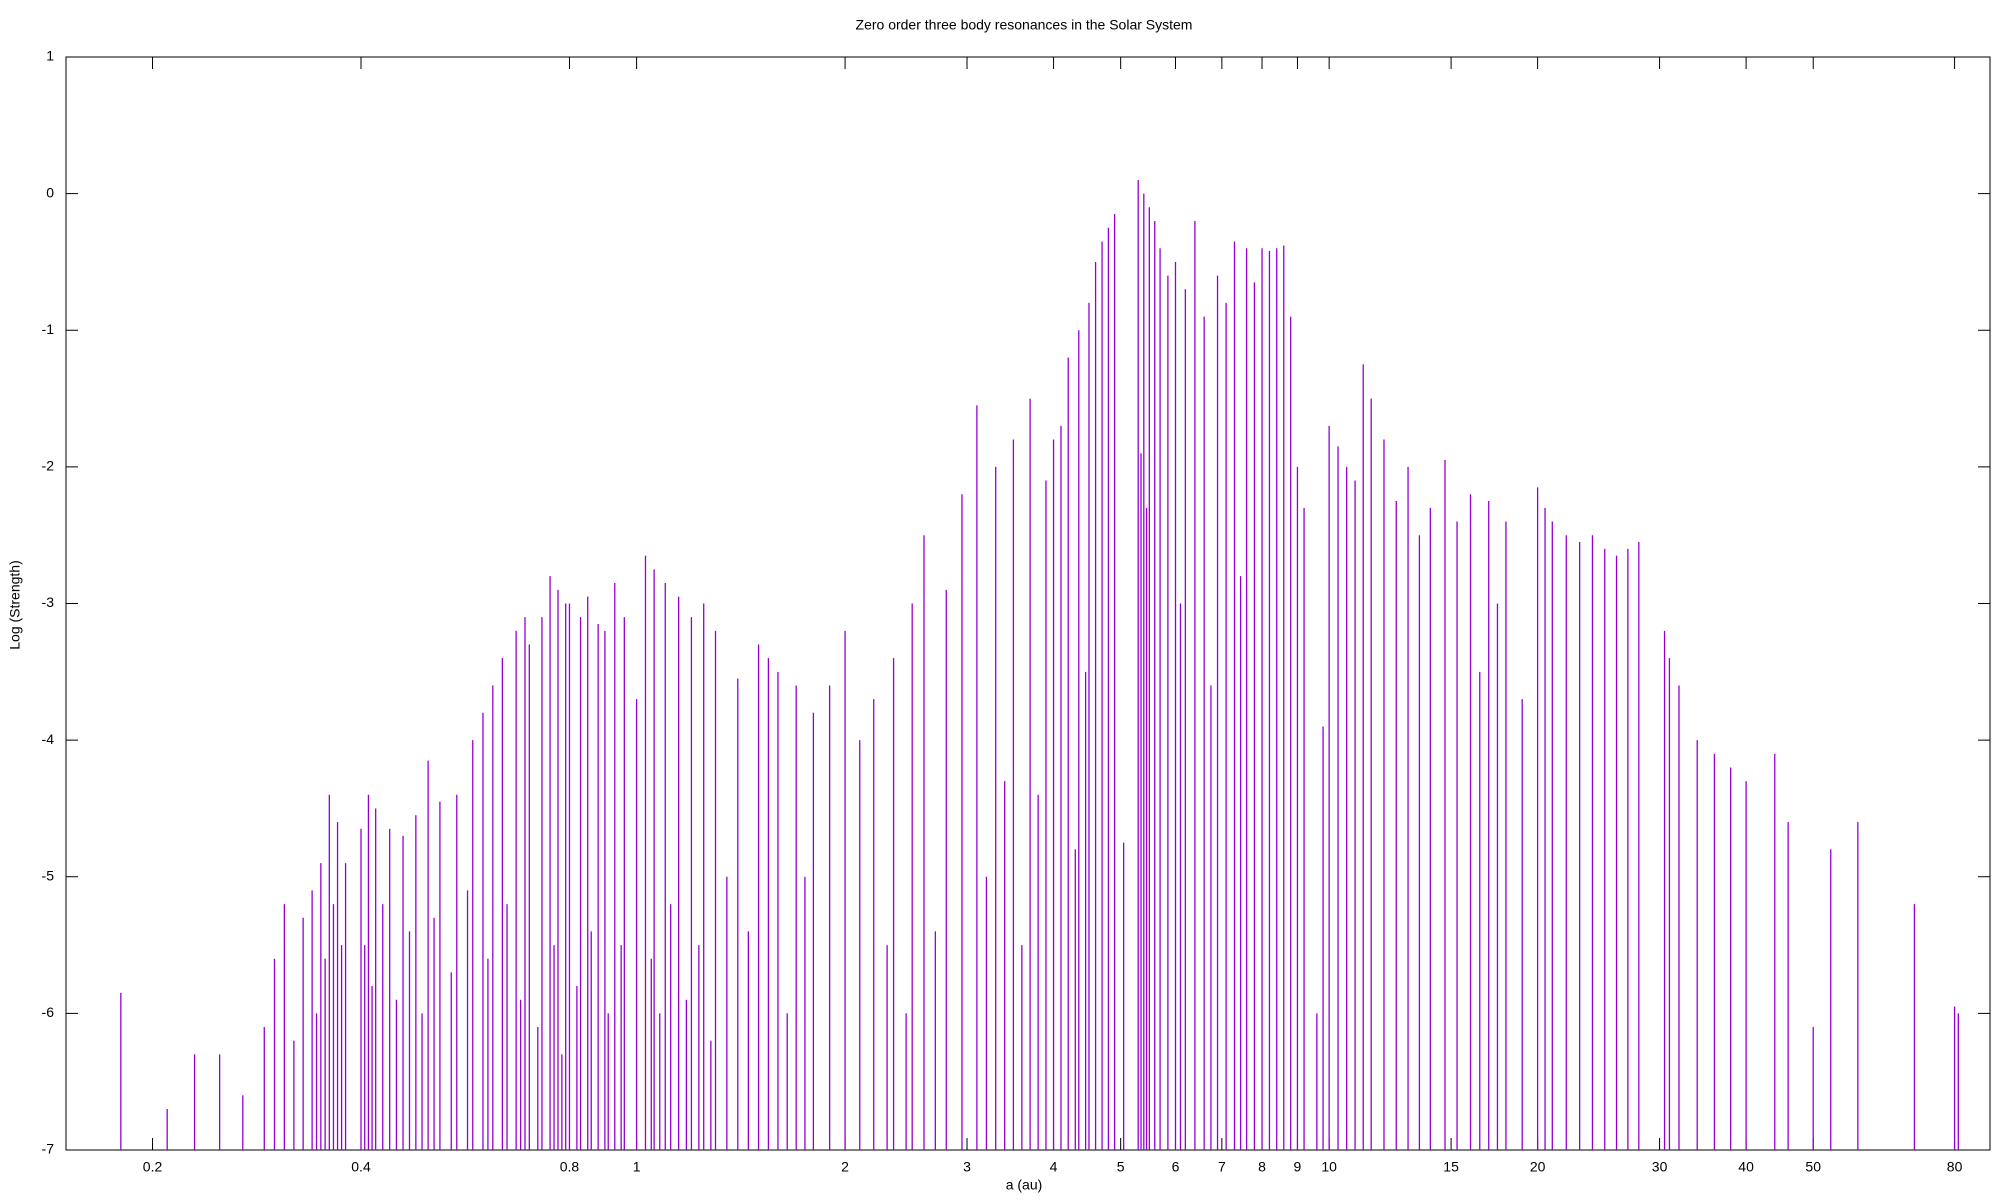 The image size is (2000, 1200). Describe the element at coordinates (1298, 1167) in the screenshot. I see `x-tick-label: 9` at that location.